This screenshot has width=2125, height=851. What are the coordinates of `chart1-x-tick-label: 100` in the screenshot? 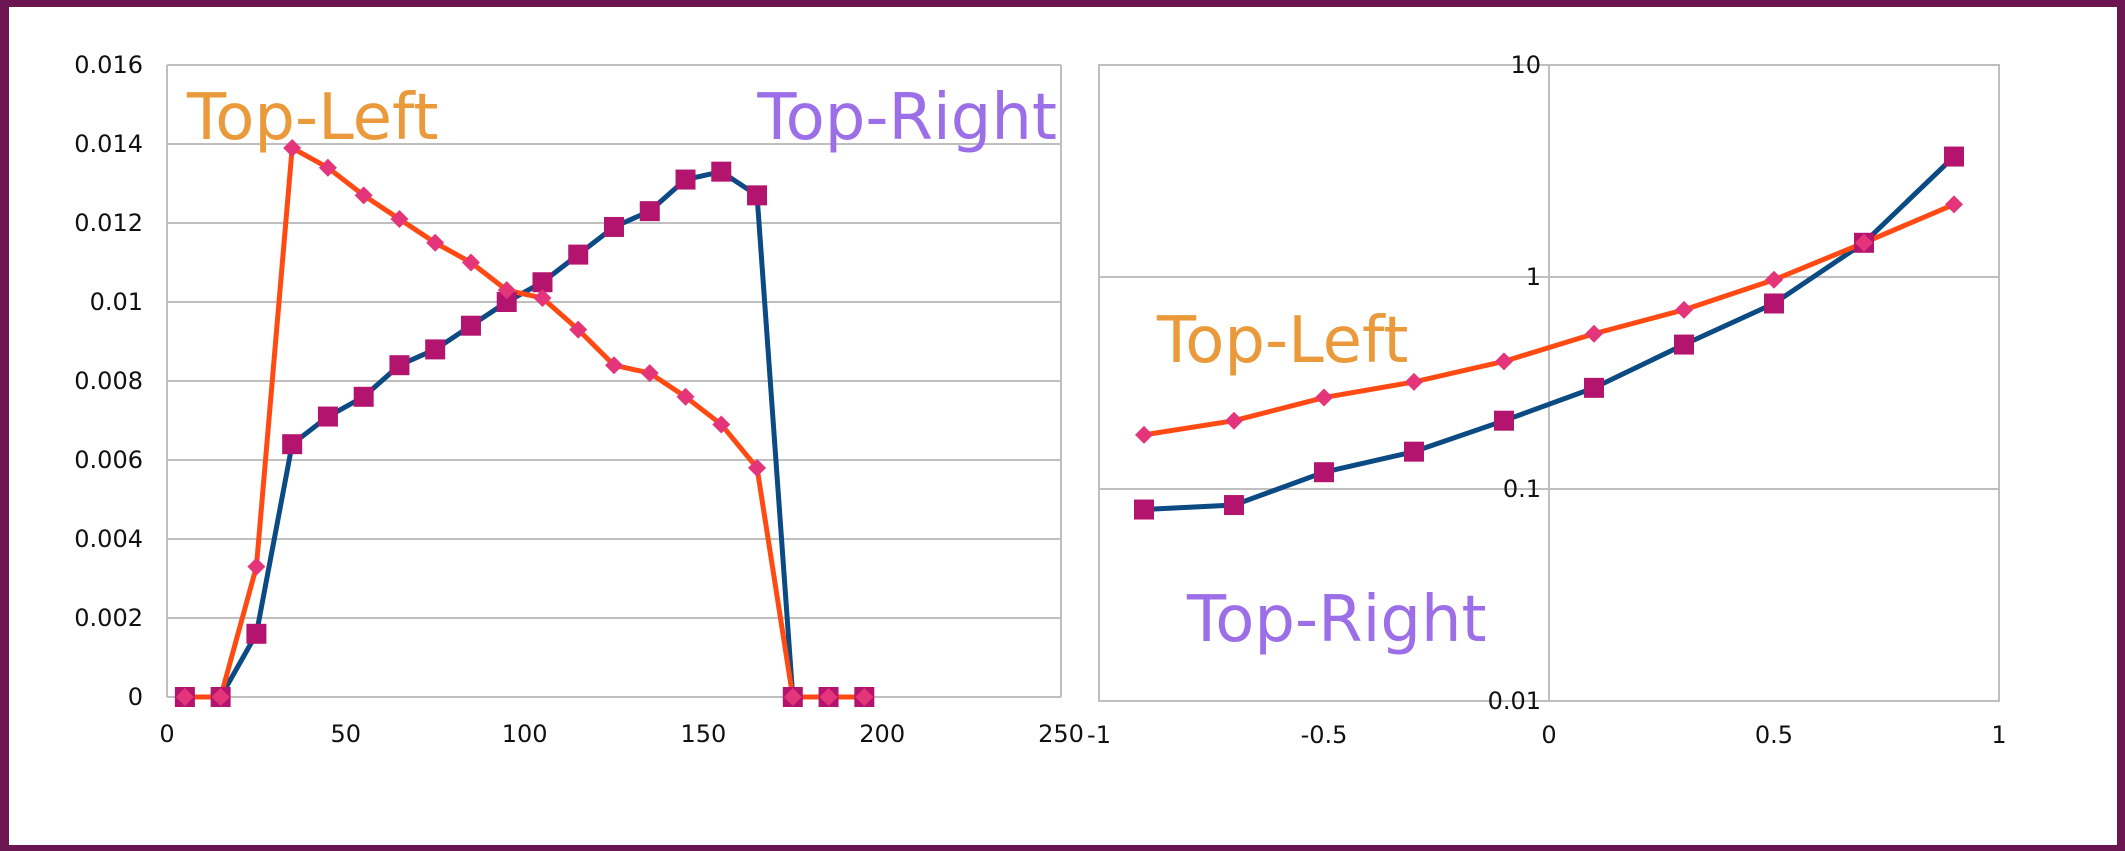 It's located at (525, 734).